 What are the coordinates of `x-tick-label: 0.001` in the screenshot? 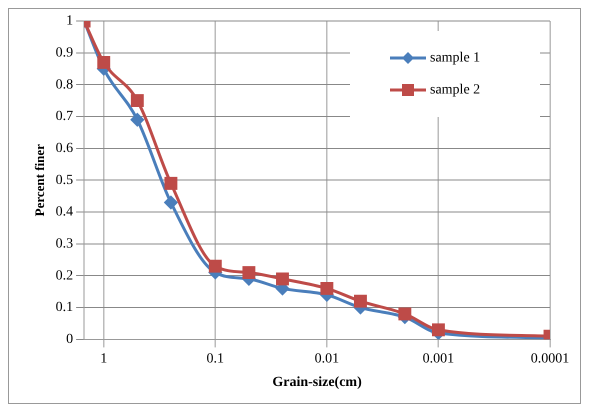 It's located at (438, 358).